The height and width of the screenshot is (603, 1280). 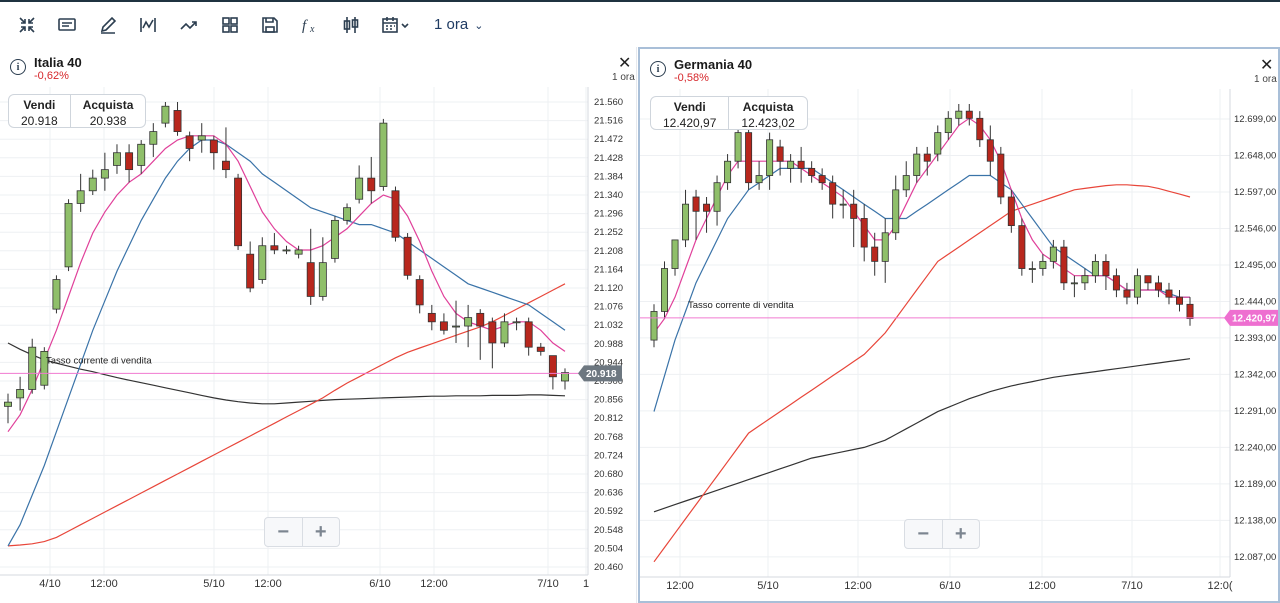 I want to click on collapse-icon, so click(x=27, y=25).